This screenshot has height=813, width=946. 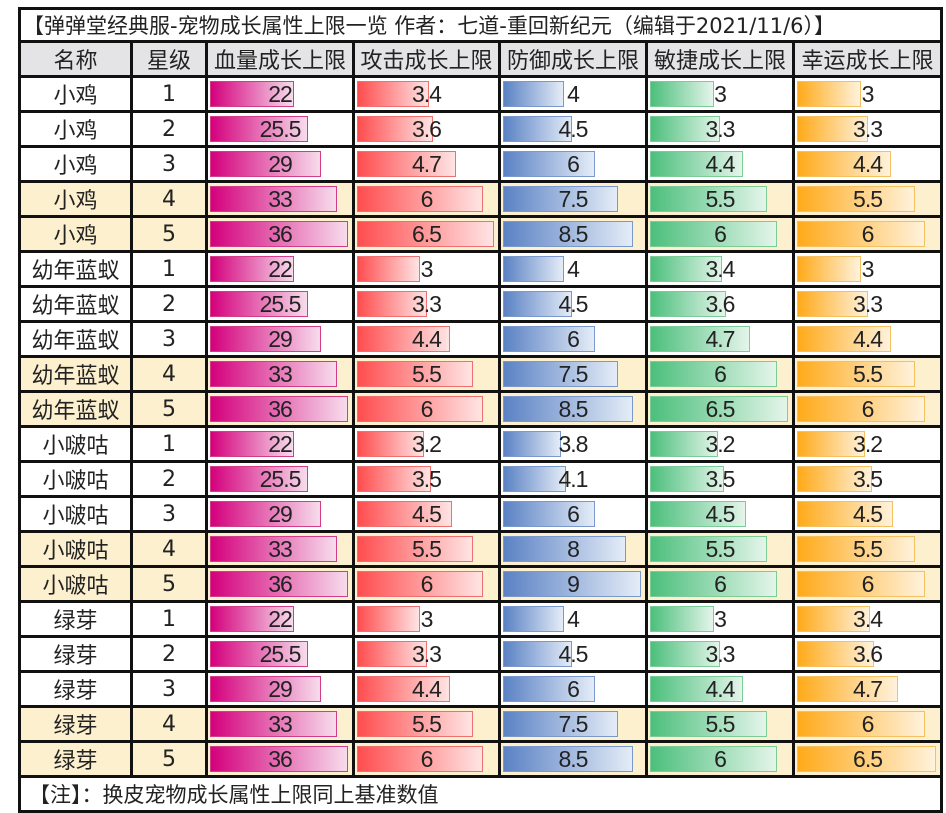 What do you see at coordinates (867, 59) in the screenshot?
I see `header-luck: 幸运成长上限` at bounding box center [867, 59].